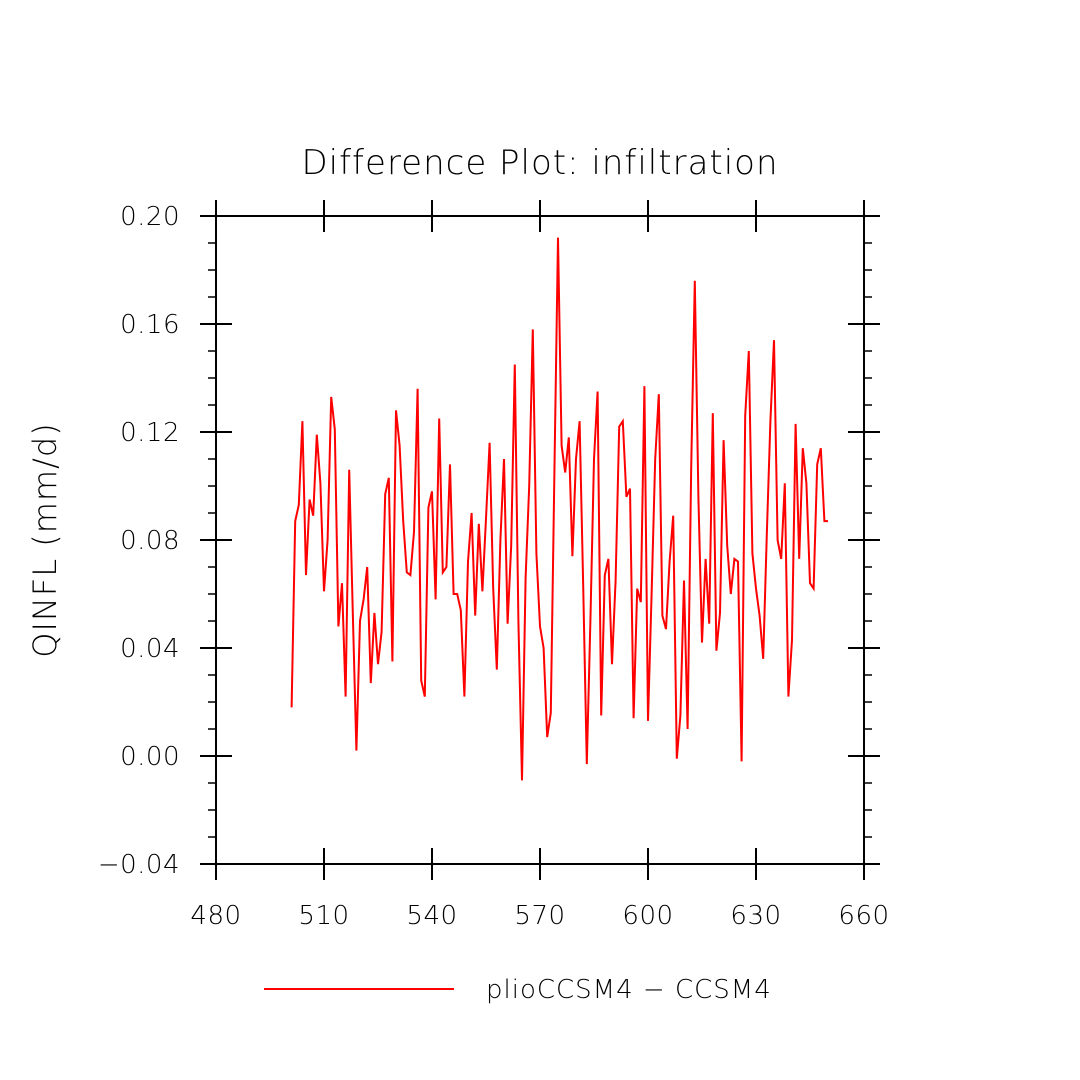 This screenshot has width=1080, height=1080. Describe the element at coordinates (150, 217) in the screenshot. I see `y-tick-label: 0.20` at that location.